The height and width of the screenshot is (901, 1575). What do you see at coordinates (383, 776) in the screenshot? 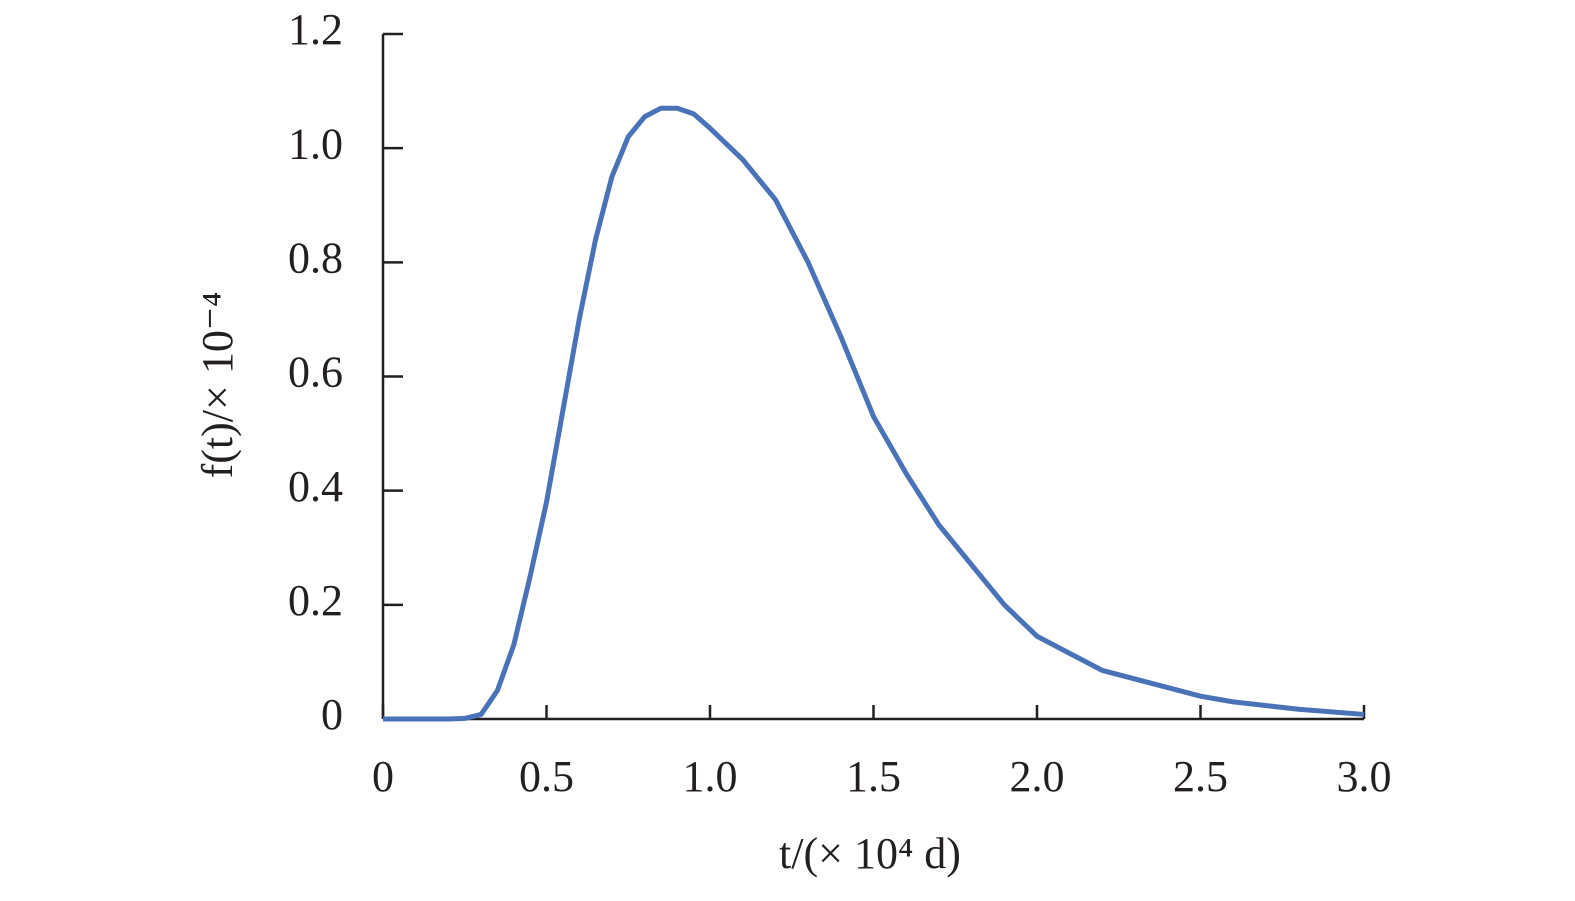
I see `x-tick-label: 0` at bounding box center [383, 776].